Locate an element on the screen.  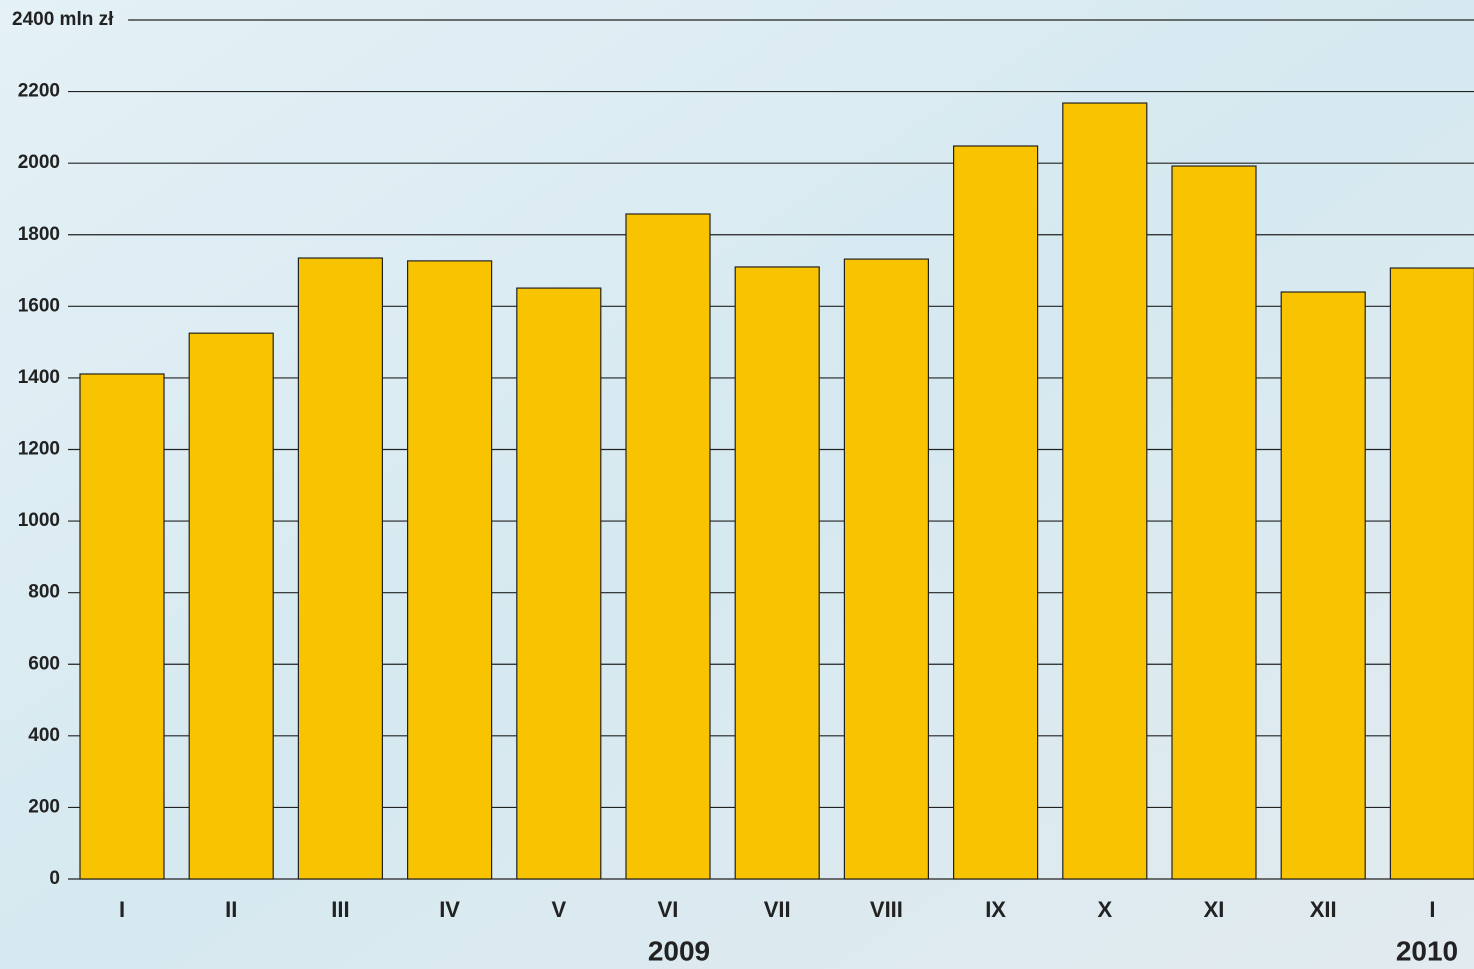
x-tick-label: III is located at coordinates (340, 909).